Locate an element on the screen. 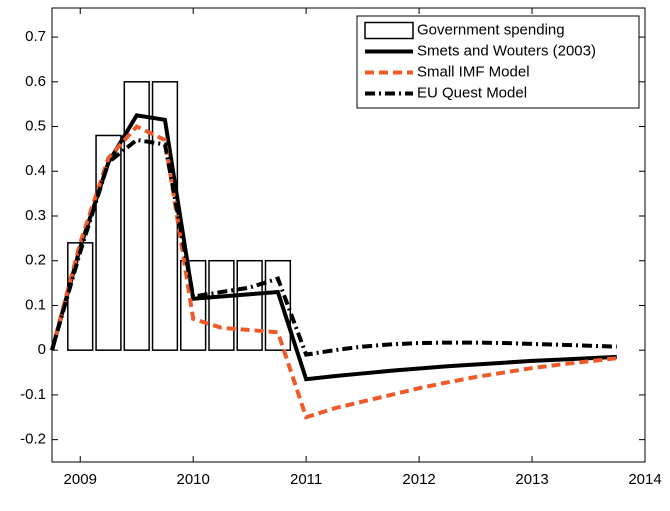  y-tick-label: 0.2 is located at coordinates (35, 260).